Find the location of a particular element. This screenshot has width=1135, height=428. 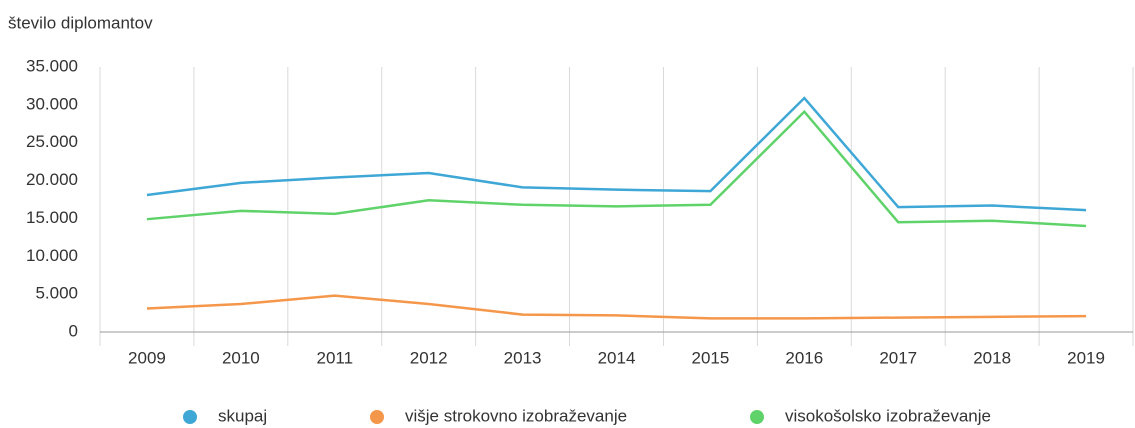

series-line is located at coordinates (616, 307).